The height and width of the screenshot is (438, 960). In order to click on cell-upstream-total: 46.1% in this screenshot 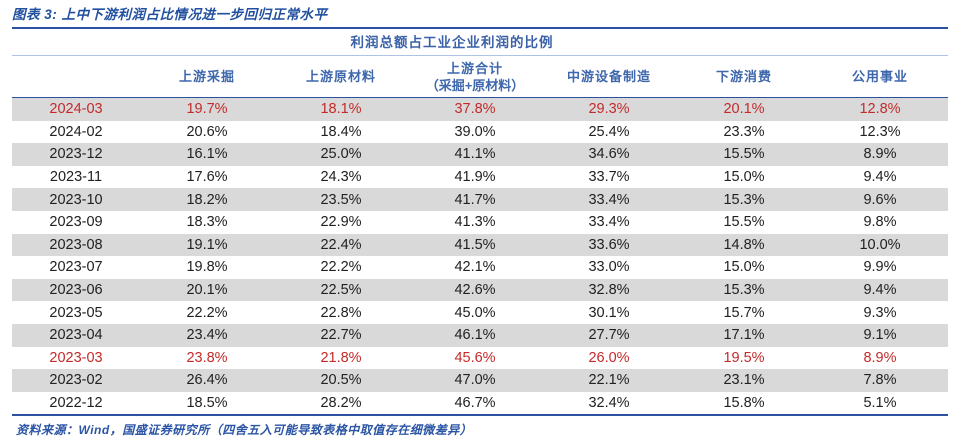, I will do `click(475, 335)`.